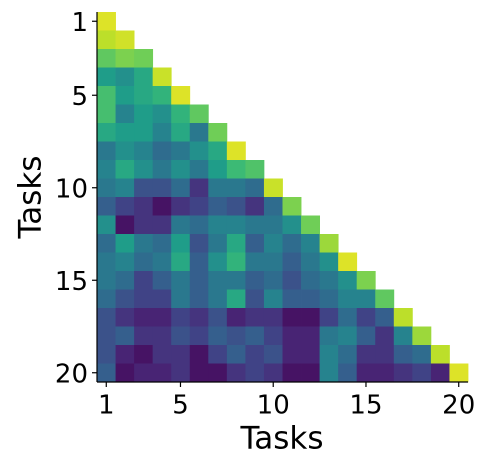 The height and width of the screenshot is (469, 487). I want to click on y-tick-label: 1, so click(79, 23).